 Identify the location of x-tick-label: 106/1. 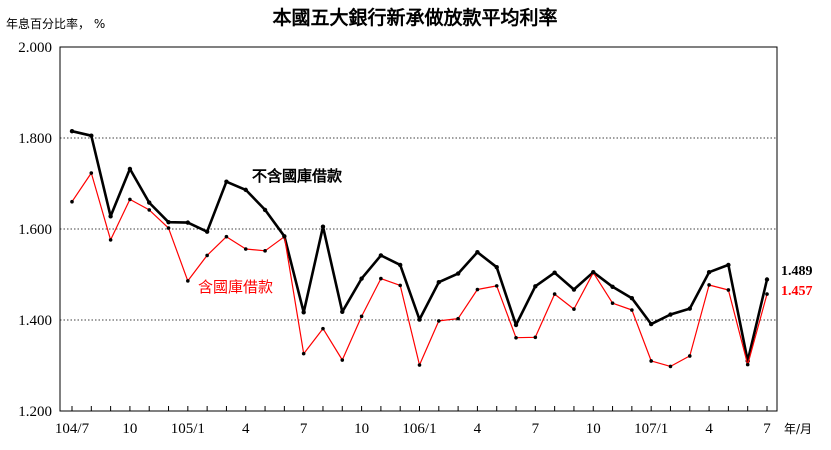
(419, 429).